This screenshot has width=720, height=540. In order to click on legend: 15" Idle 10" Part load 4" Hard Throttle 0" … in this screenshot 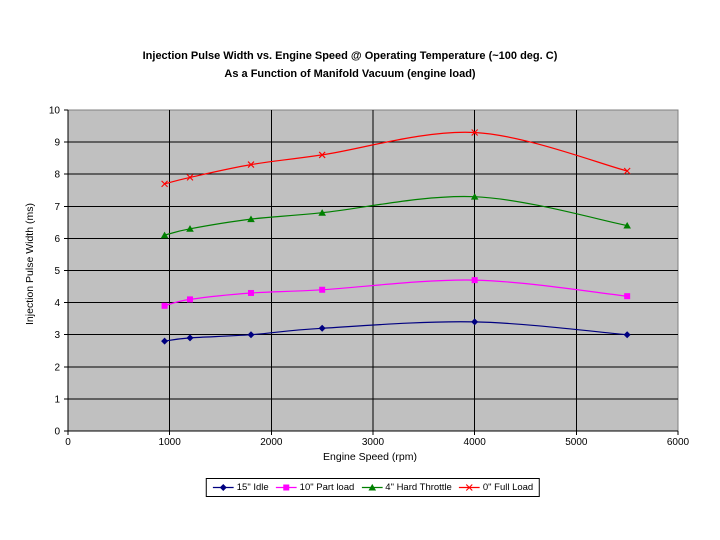, I will do `click(373, 487)`.